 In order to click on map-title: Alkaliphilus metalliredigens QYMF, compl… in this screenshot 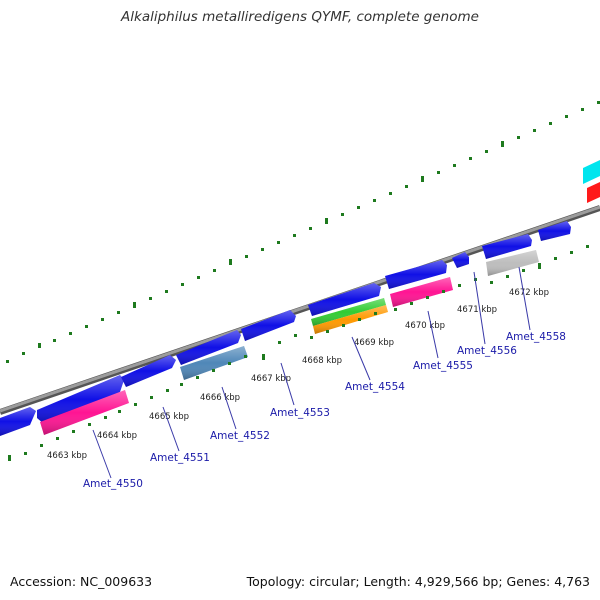, I will do `click(300, 17)`.